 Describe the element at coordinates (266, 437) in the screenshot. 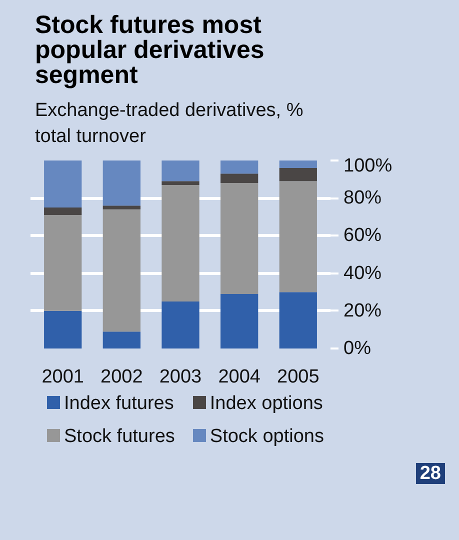

I see `legend-label: Stock options` at that location.